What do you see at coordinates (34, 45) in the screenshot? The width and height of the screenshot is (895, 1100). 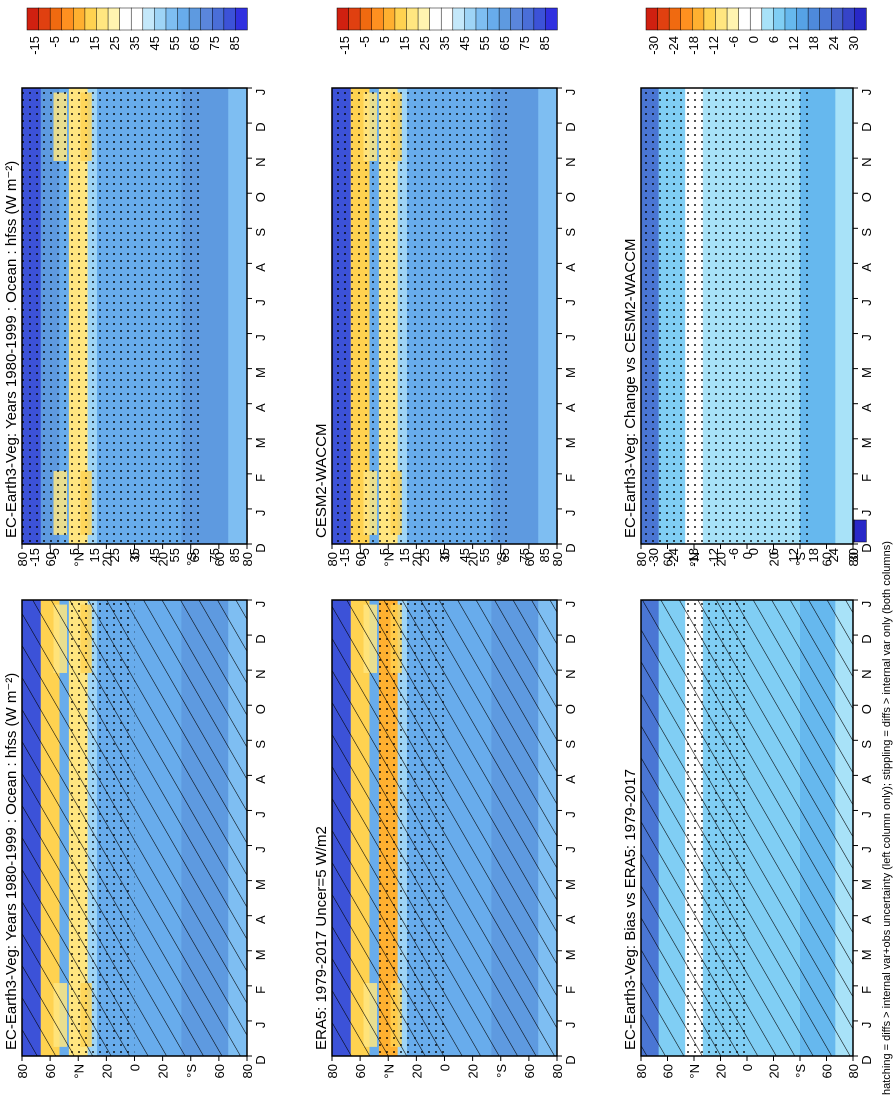 I see `colorbar-tick-label: -15` at bounding box center [34, 45].